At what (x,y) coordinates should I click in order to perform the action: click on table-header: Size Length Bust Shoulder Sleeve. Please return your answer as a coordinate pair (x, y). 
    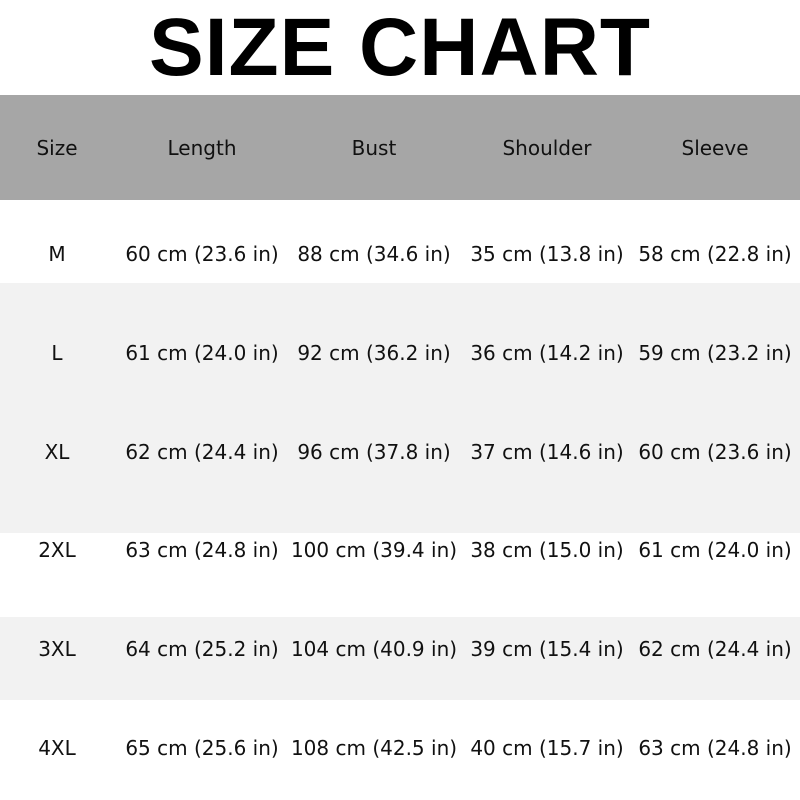
    Looking at the image, I should click on (400, 147).